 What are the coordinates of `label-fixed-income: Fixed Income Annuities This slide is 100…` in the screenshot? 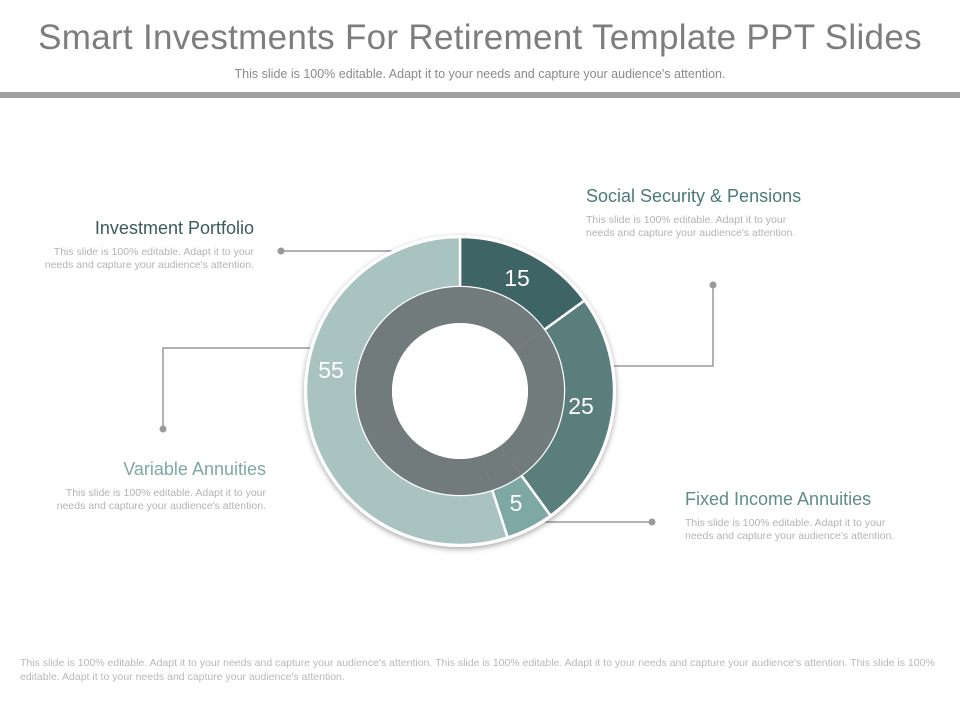 It's located at (805, 516).